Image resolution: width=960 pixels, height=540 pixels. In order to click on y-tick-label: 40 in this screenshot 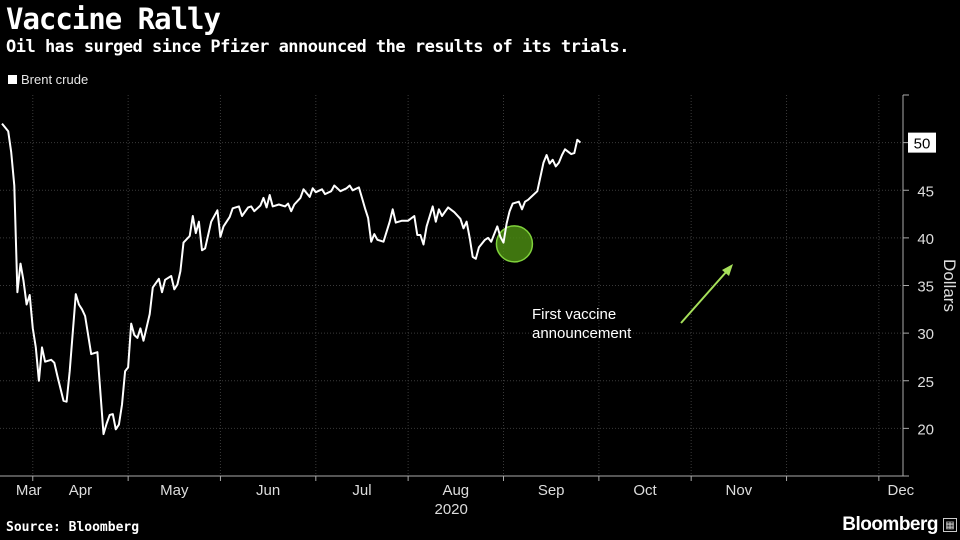, I will do `click(925, 239)`.